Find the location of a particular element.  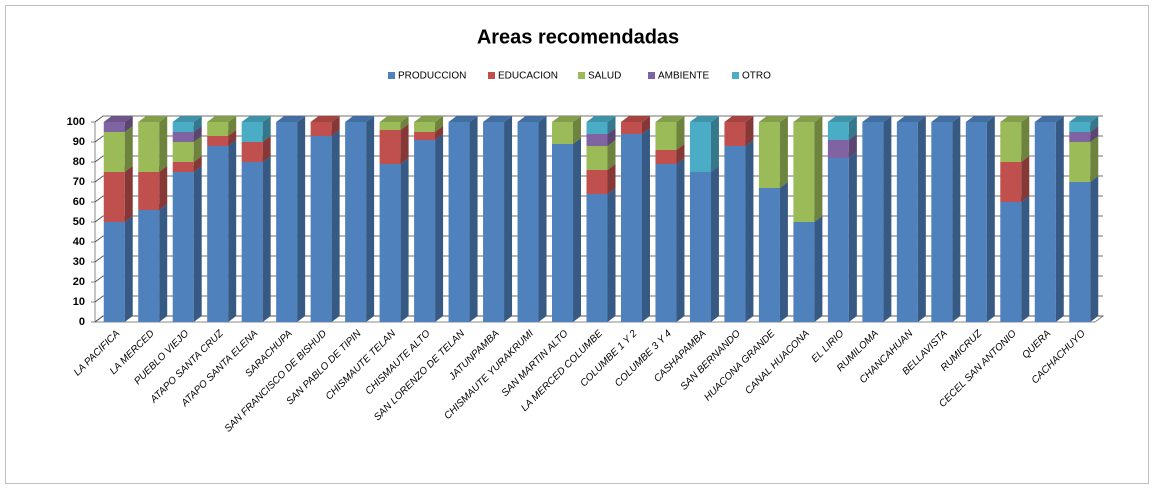

y-tick-label: 70 is located at coordinates (79, 182).